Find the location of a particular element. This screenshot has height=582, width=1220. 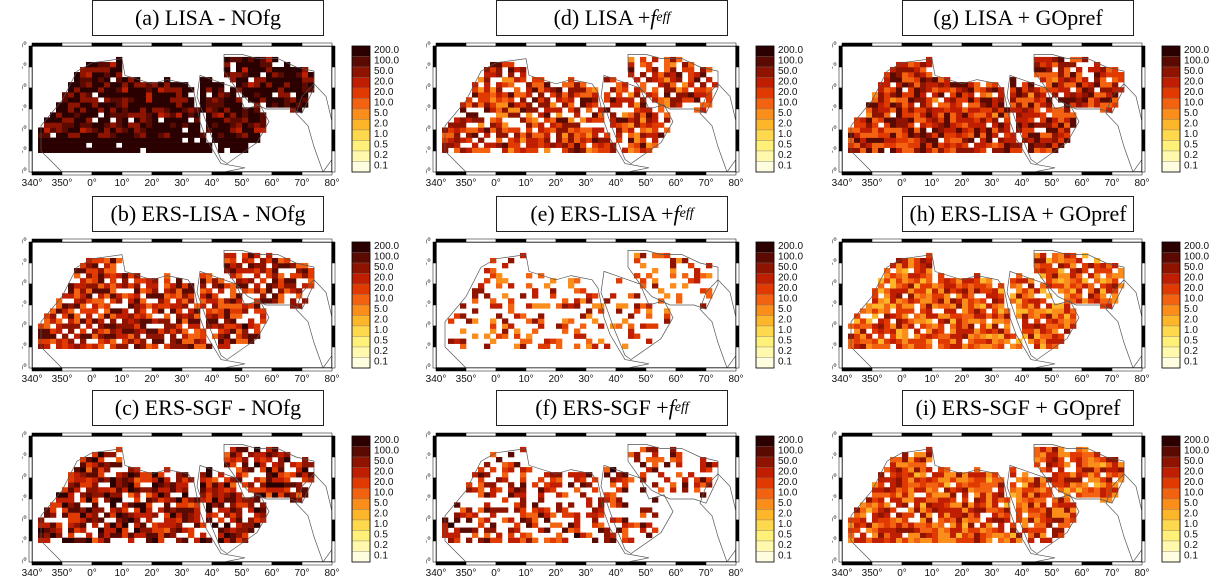

persia-coastline is located at coordinates (269, 84).